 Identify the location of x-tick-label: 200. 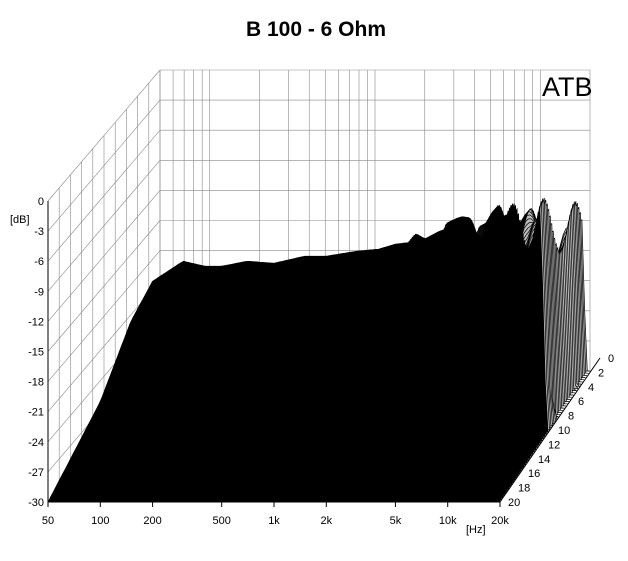
(152, 521).